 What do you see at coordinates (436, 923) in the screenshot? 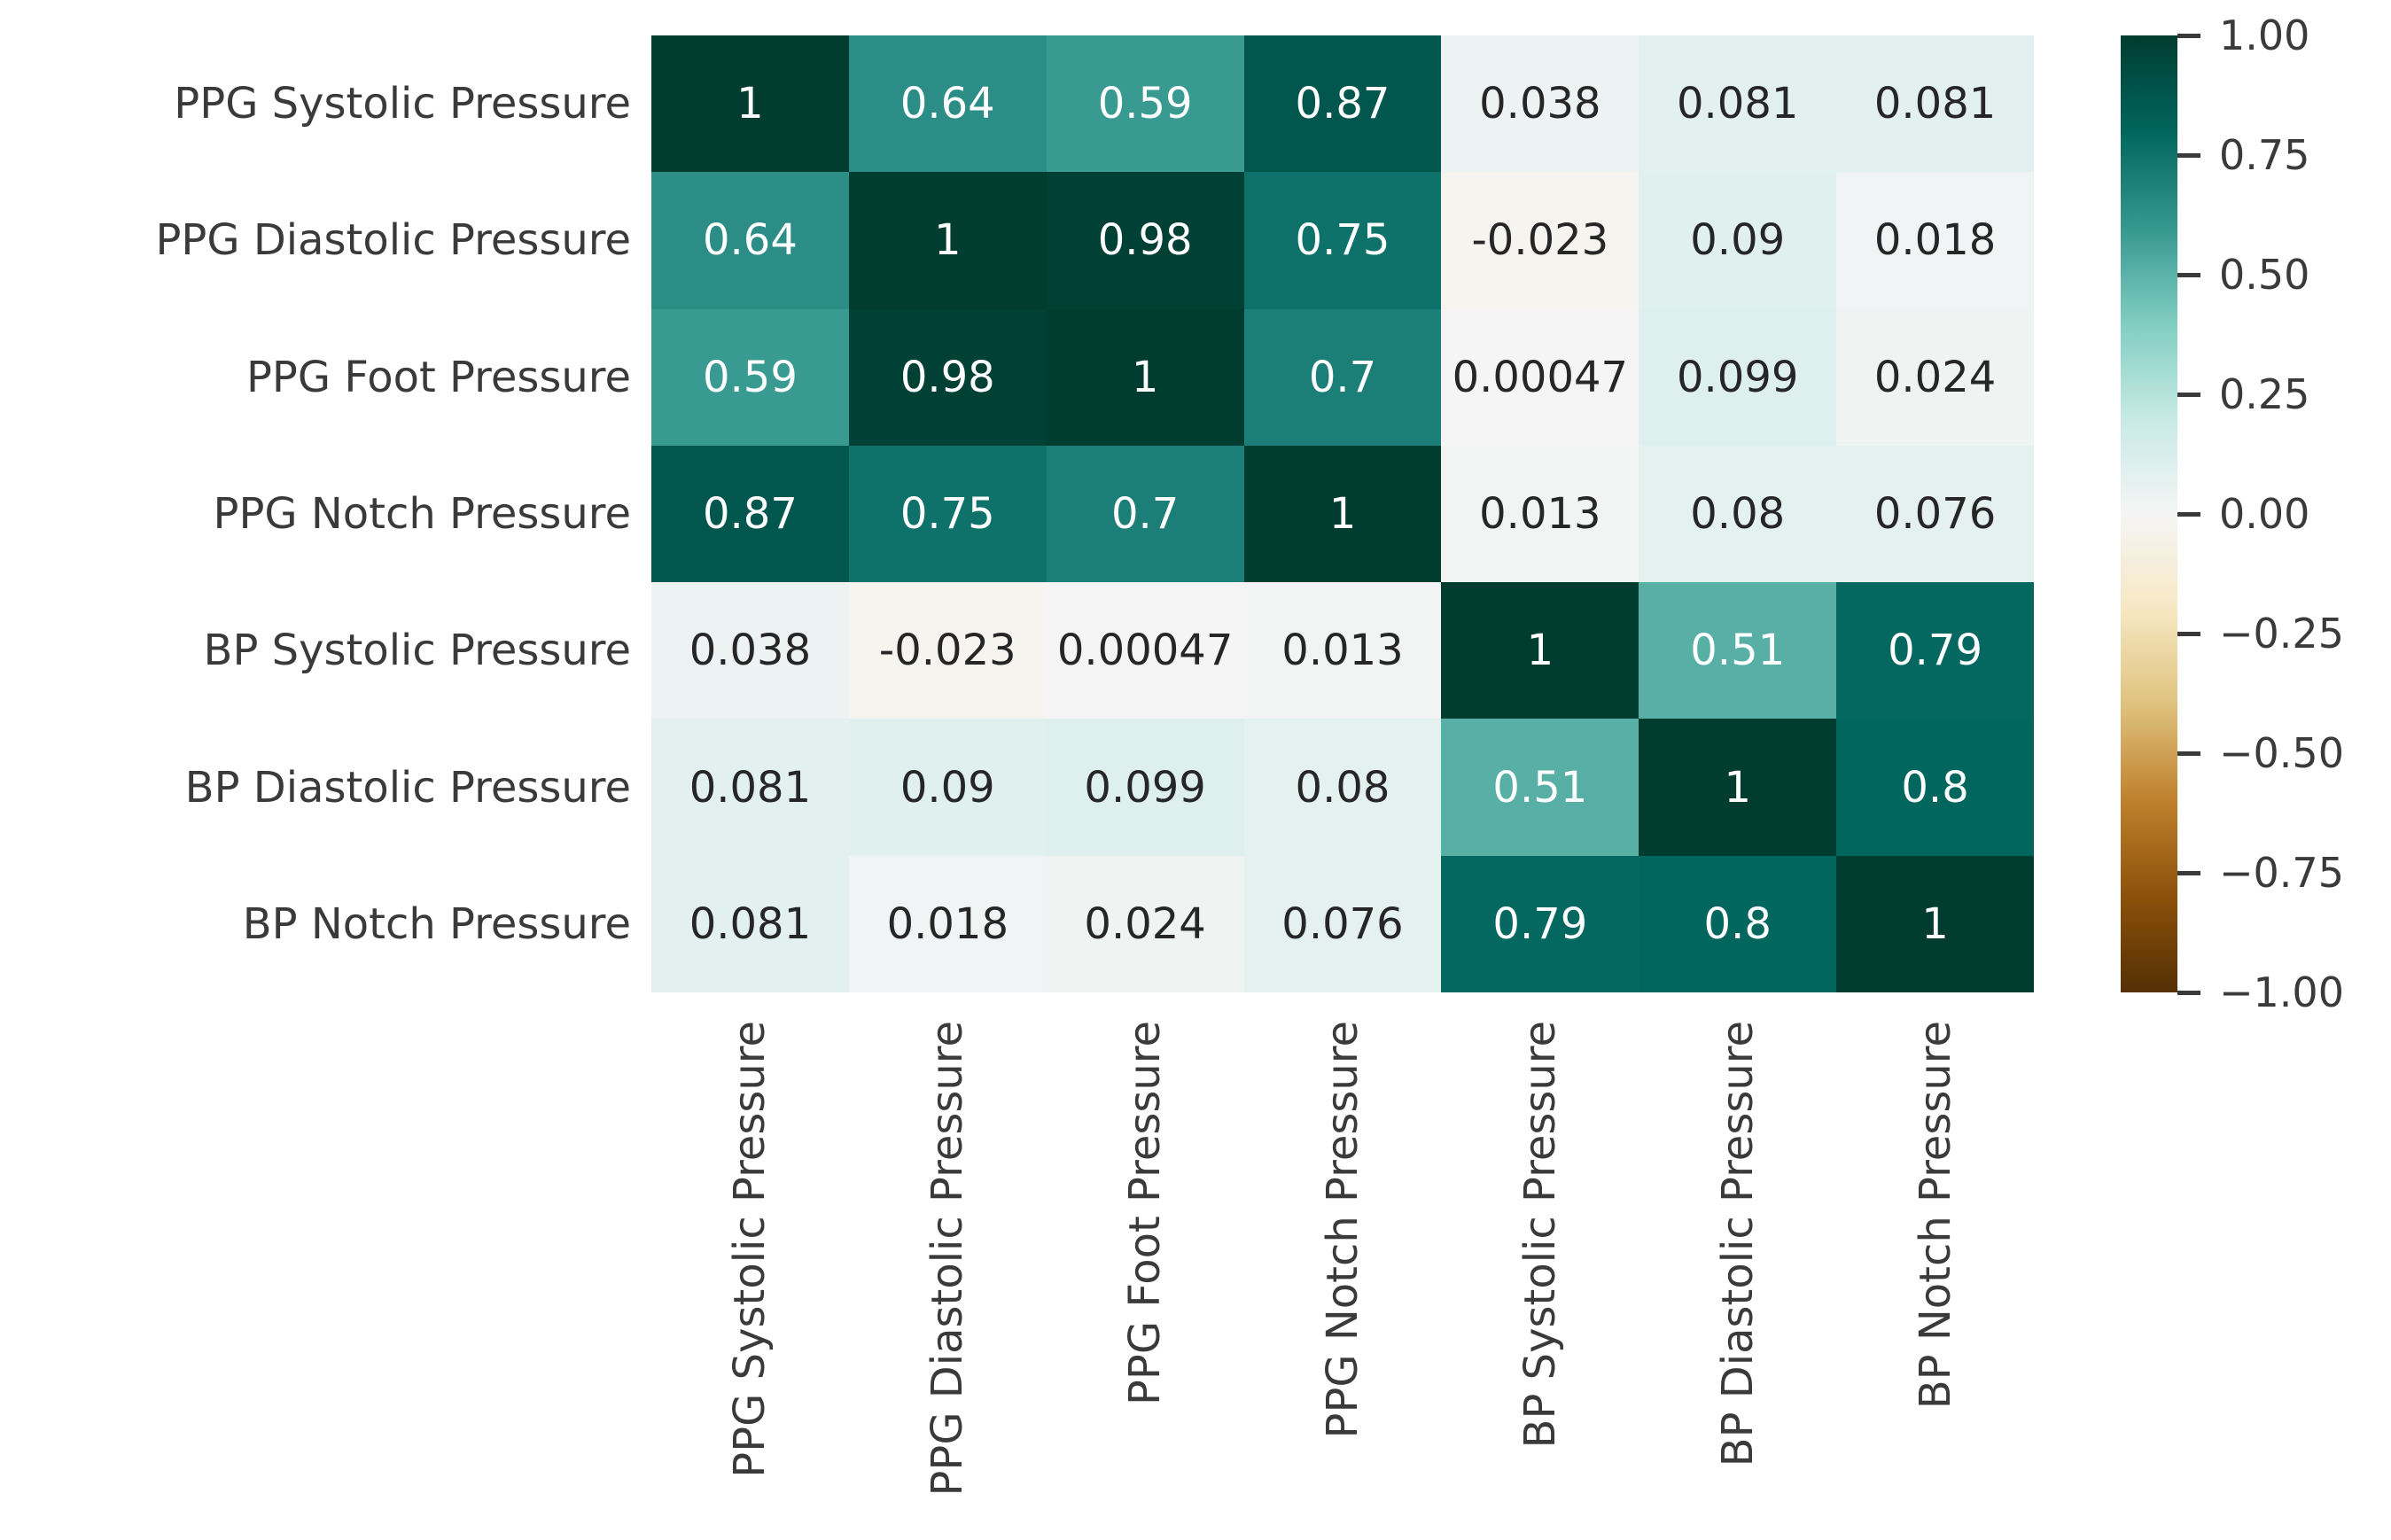
I see `y-tick-label: BP Notch Pressure` at bounding box center [436, 923].